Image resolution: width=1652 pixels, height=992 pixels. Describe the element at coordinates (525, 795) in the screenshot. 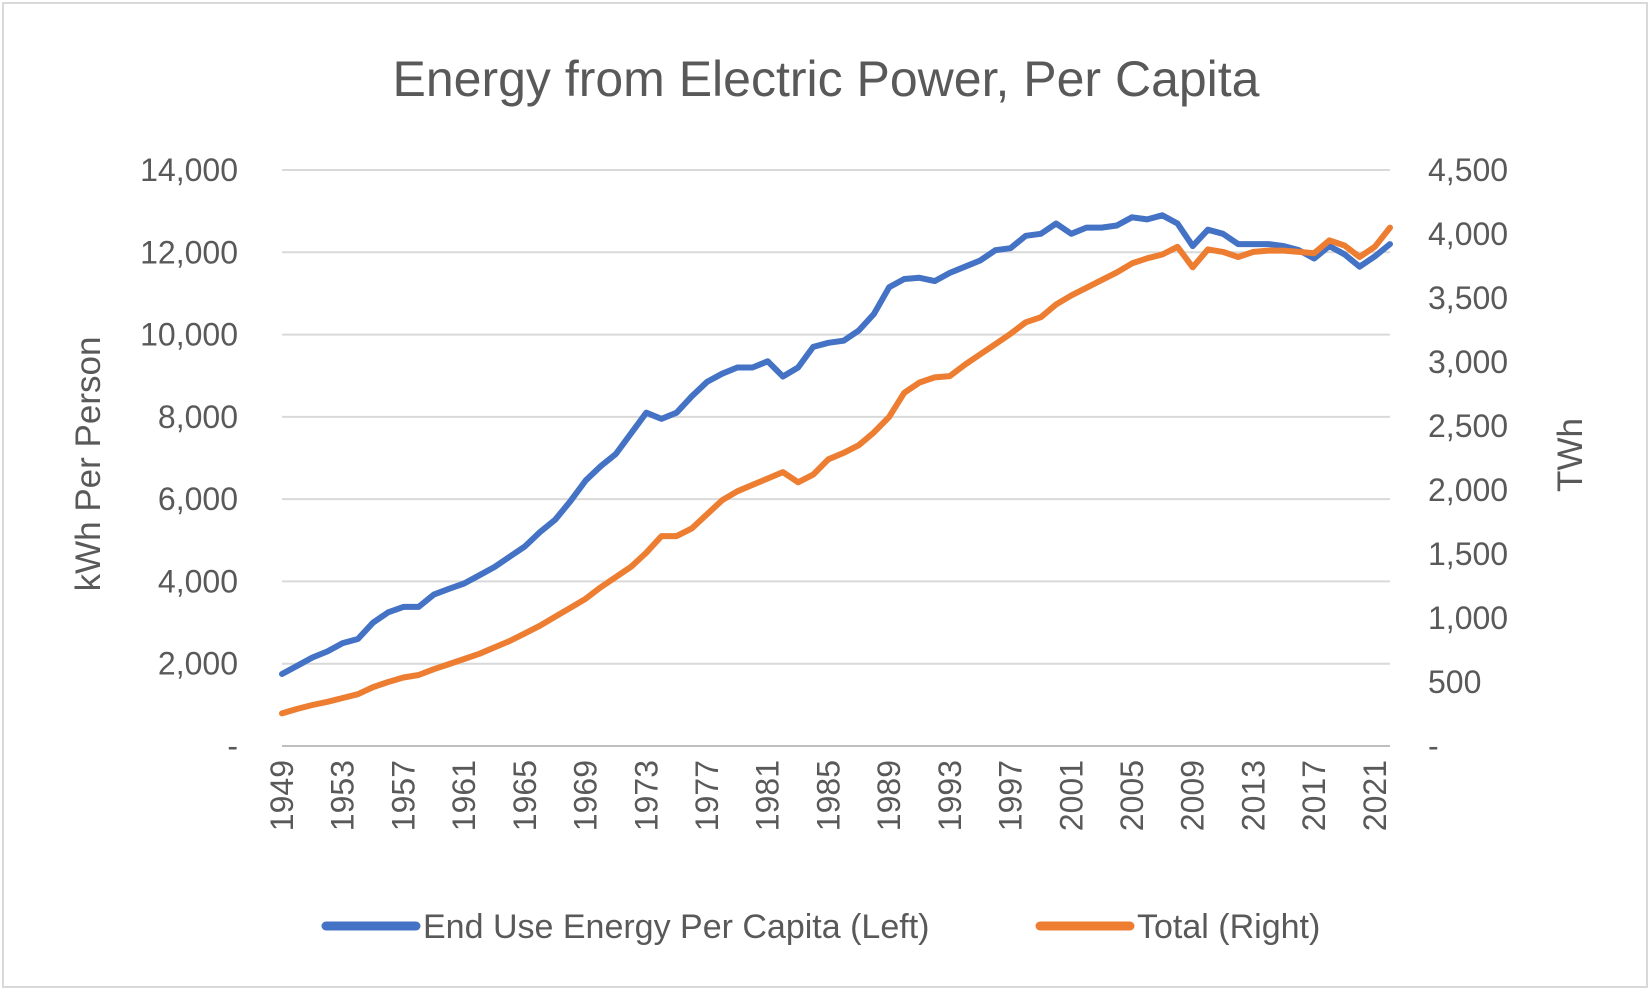

I see `x-tick-label: 1965` at that location.